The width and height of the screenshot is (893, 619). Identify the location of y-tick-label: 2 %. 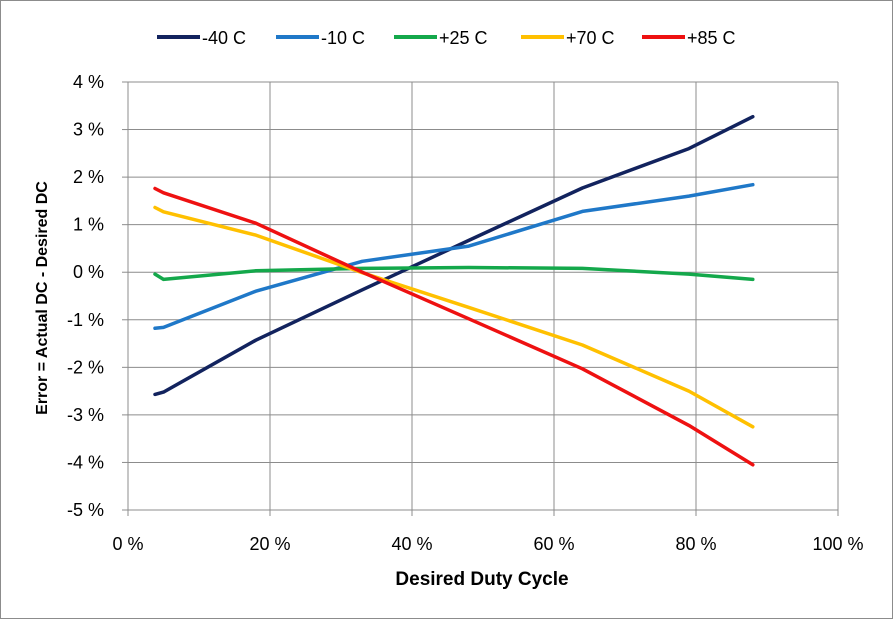
(88, 177).